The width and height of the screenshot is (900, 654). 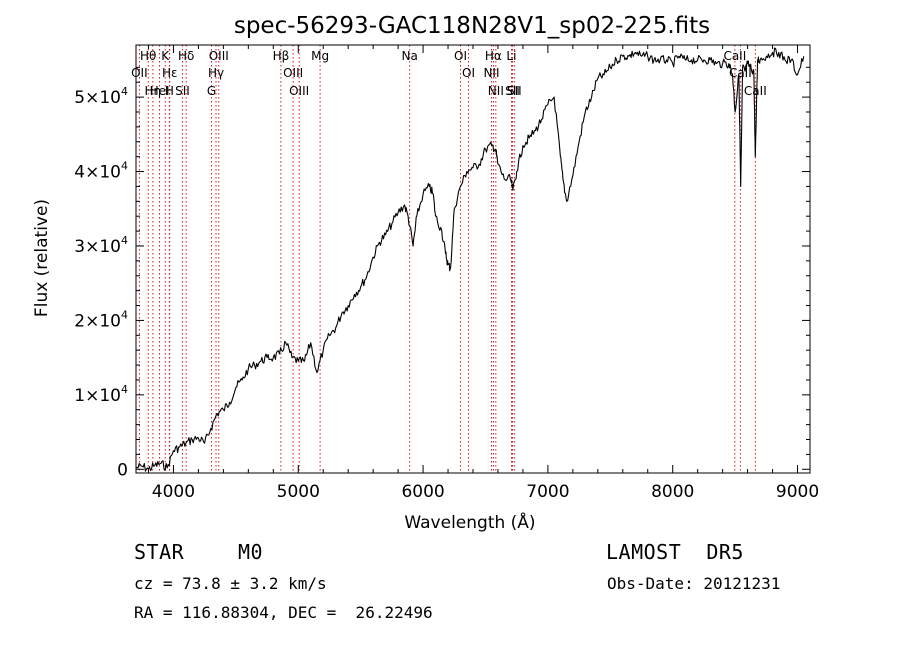 What do you see at coordinates (101, 319) in the screenshot?
I see `y-tick-label: 2×10⁴` at bounding box center [101, 319].